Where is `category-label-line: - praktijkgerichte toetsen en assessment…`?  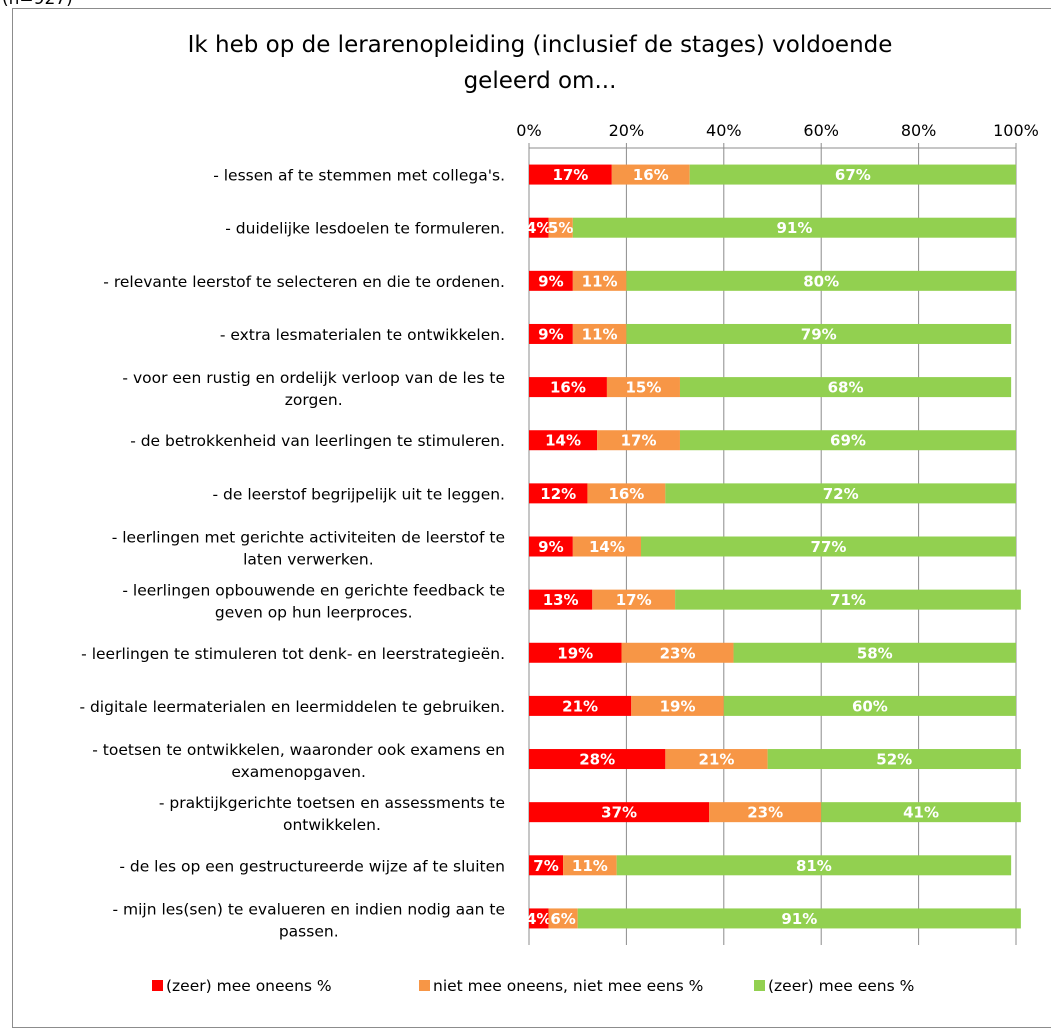 category-label-line: - praktijkgerichte toetsen en assessment… is located at coordinates (332, 803).